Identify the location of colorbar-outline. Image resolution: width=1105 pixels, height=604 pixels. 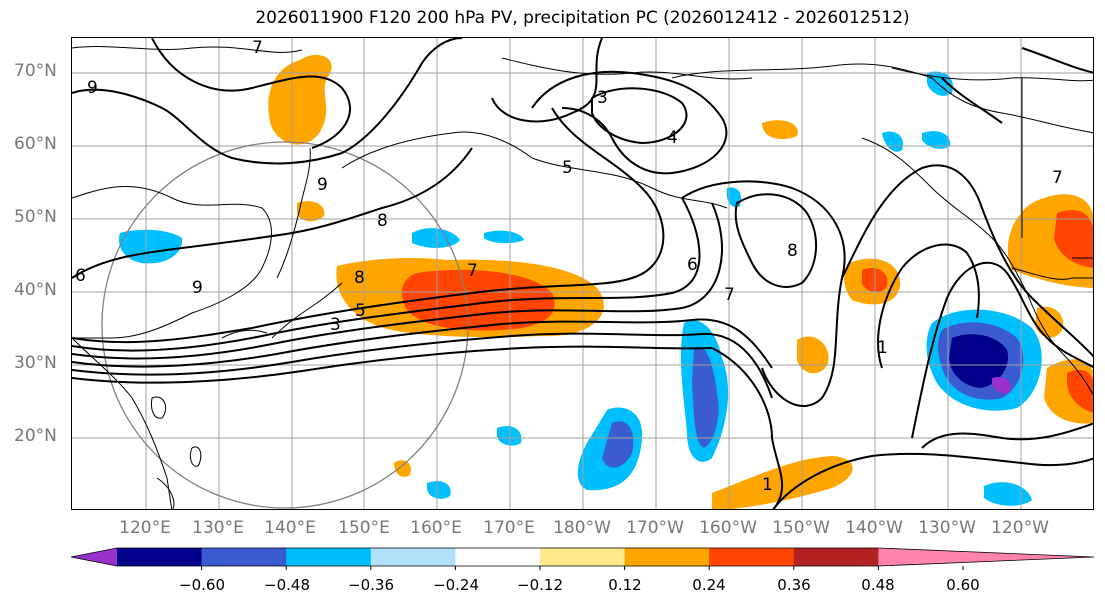
(582, 557).